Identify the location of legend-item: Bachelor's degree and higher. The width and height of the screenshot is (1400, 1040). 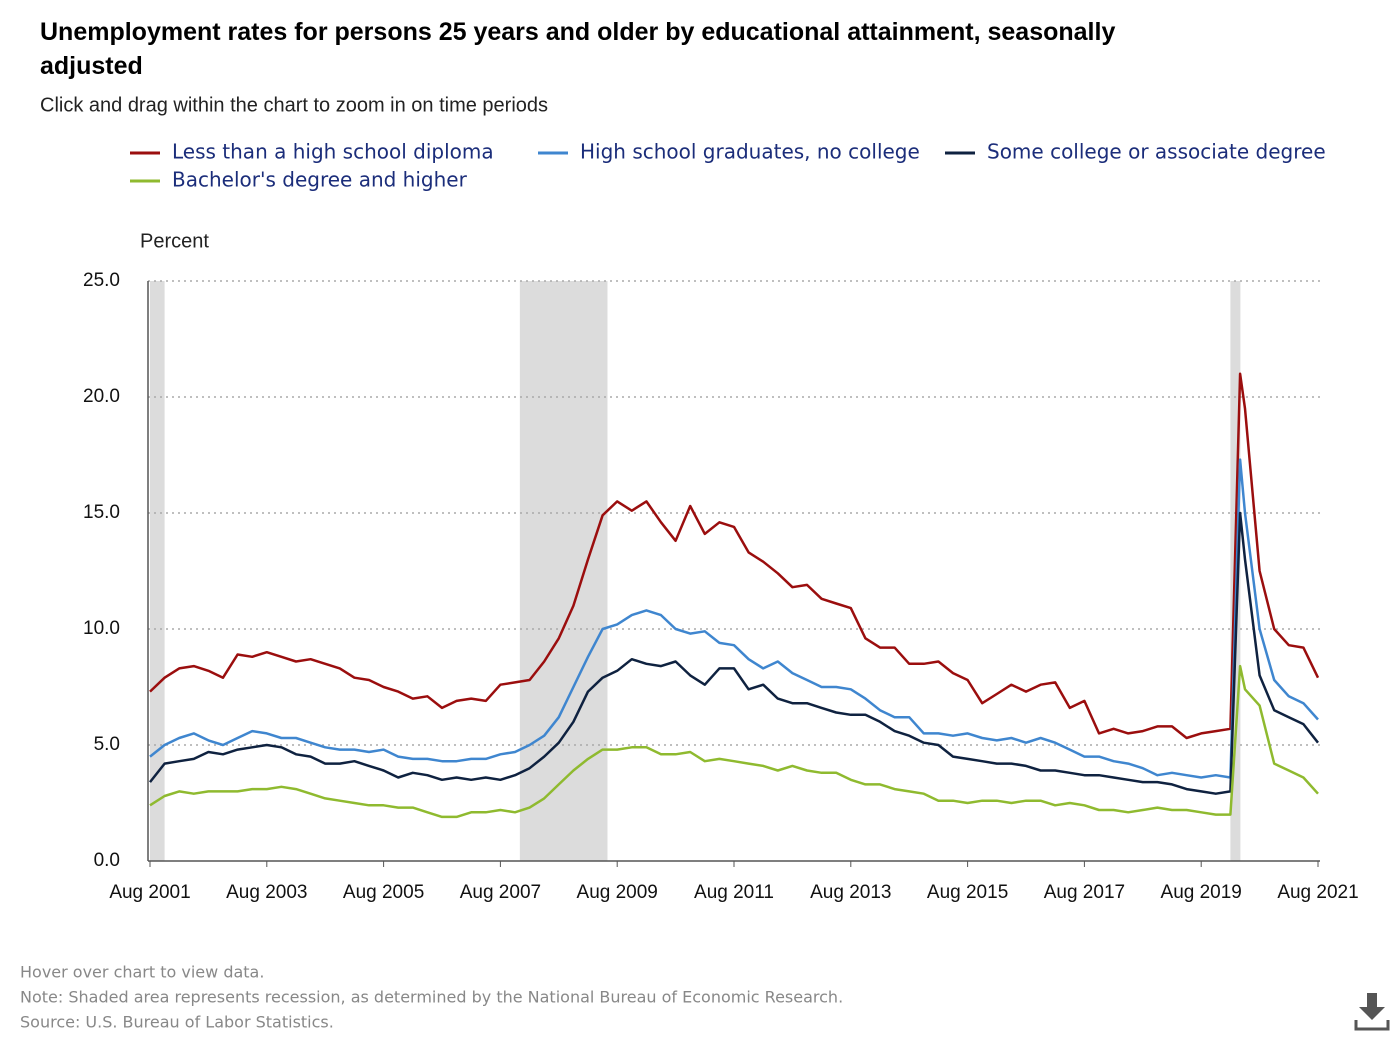
(299, 180).